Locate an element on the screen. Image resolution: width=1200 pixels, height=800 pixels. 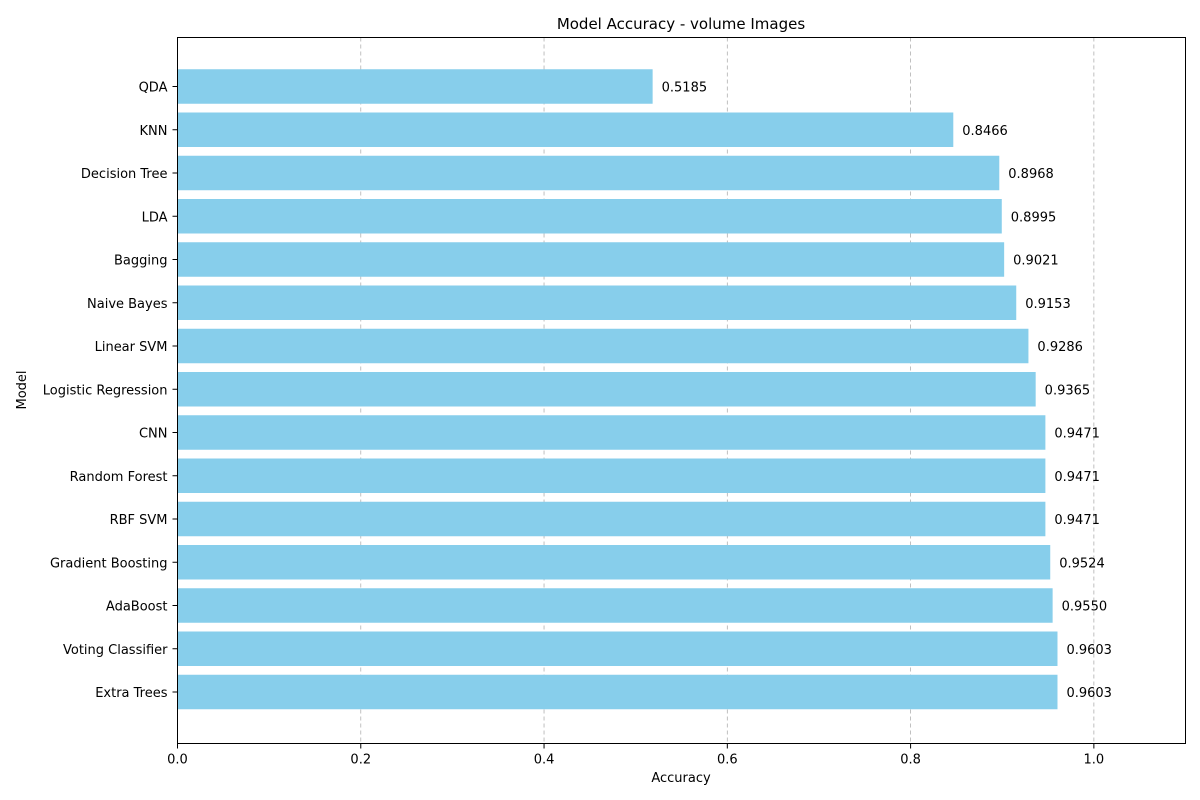
y-tick-label: QDA is located at coordinates (153, 88).